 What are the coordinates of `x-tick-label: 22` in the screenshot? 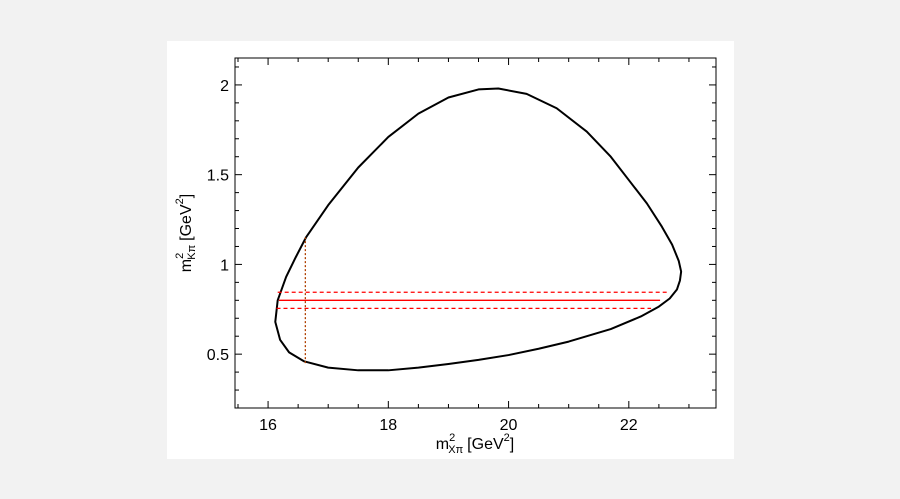 It's located at (629, 425).